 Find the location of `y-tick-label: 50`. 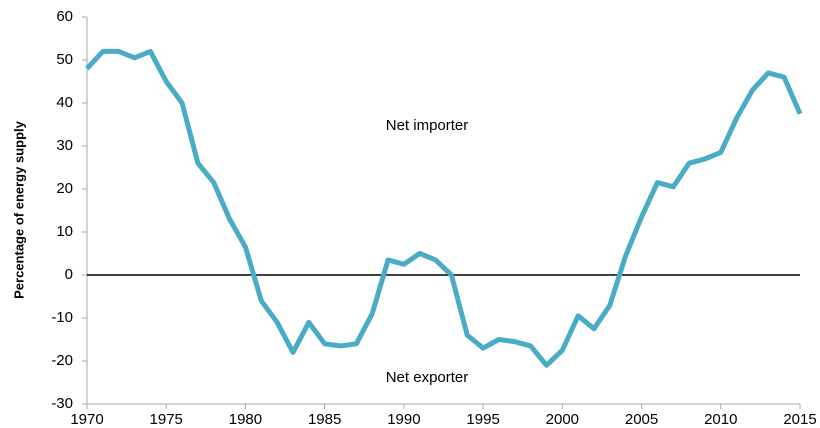

y-tick-label: 50 is located at coordinates (64, 59).